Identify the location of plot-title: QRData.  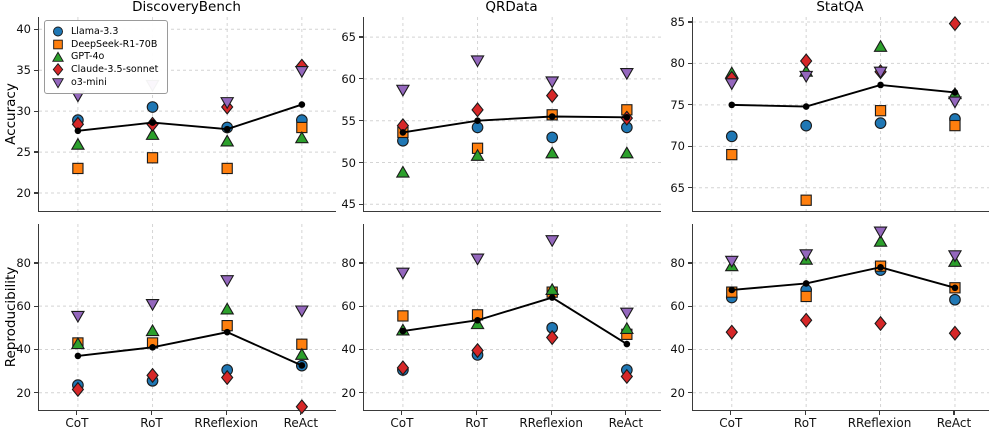
(511, 7).